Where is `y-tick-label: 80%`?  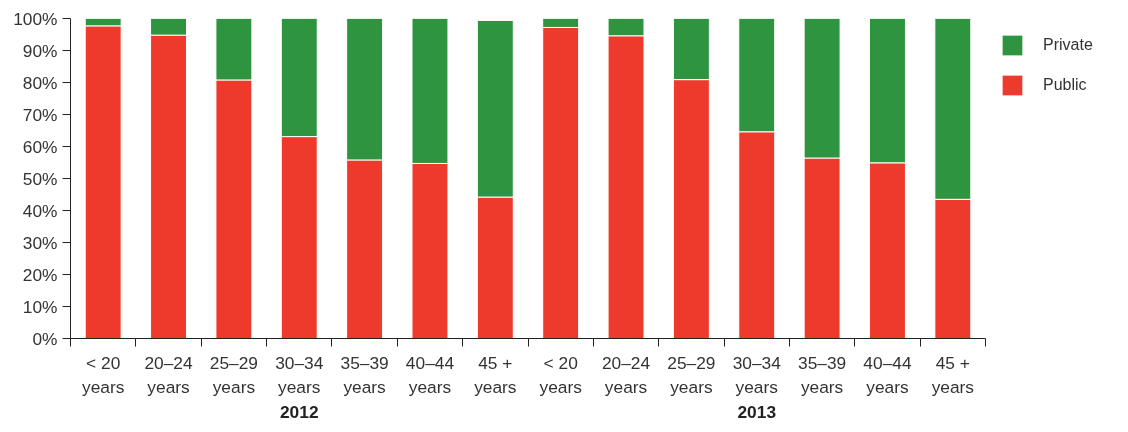 y-tick-label: 80% is located at coordinates (40, 82).